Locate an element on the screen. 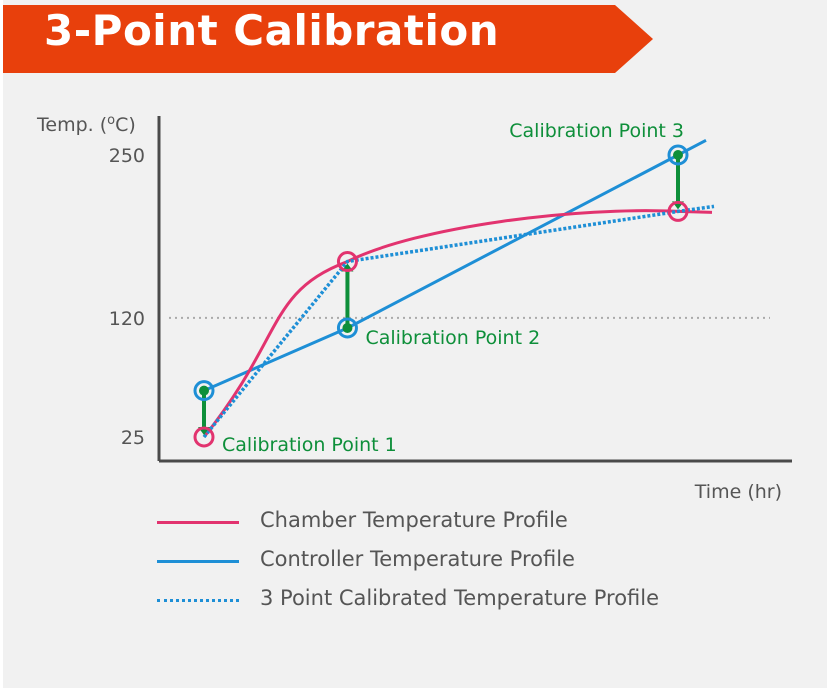  legend-label-calibrated: 3 Point Calibrated Temperature Profile is located at coordinates (460, 598).